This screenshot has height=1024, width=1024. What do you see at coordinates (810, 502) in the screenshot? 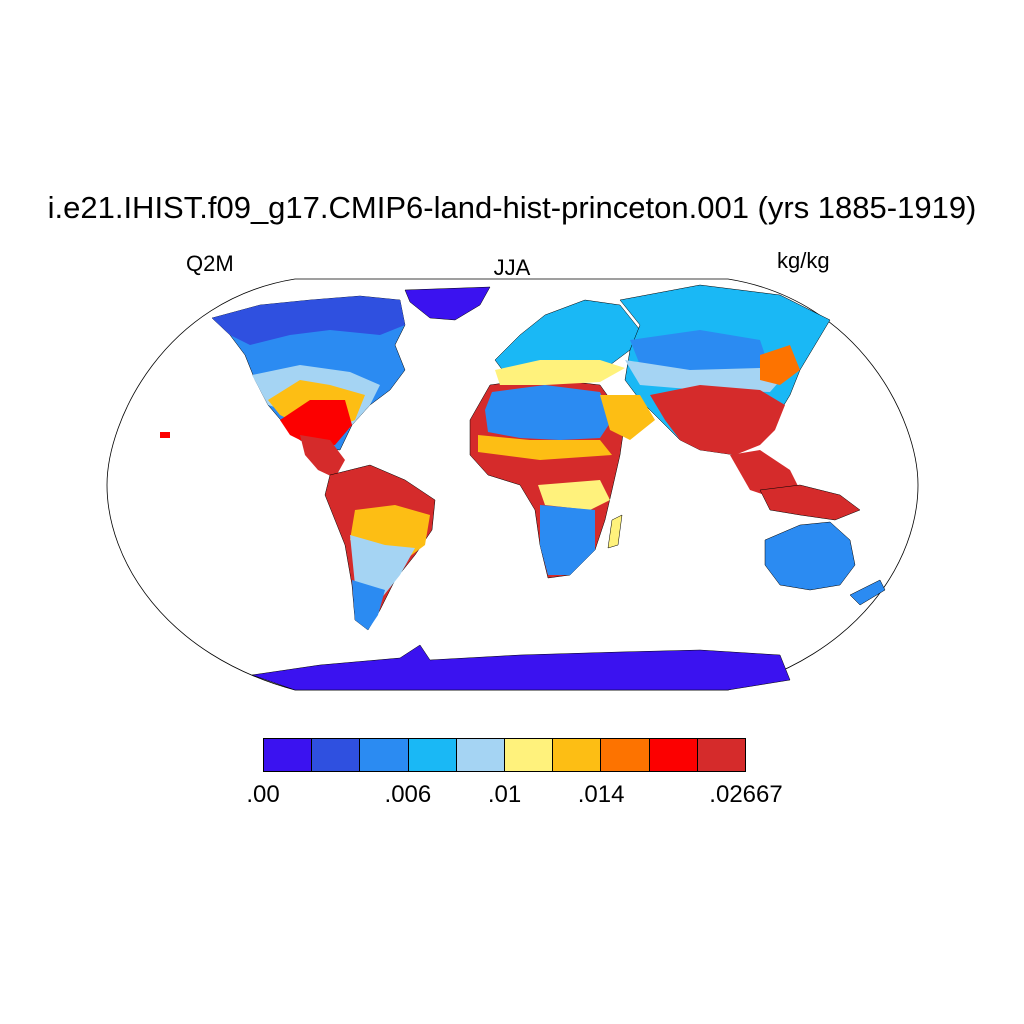
I see `indonesia` at bounding box center [810, 502].